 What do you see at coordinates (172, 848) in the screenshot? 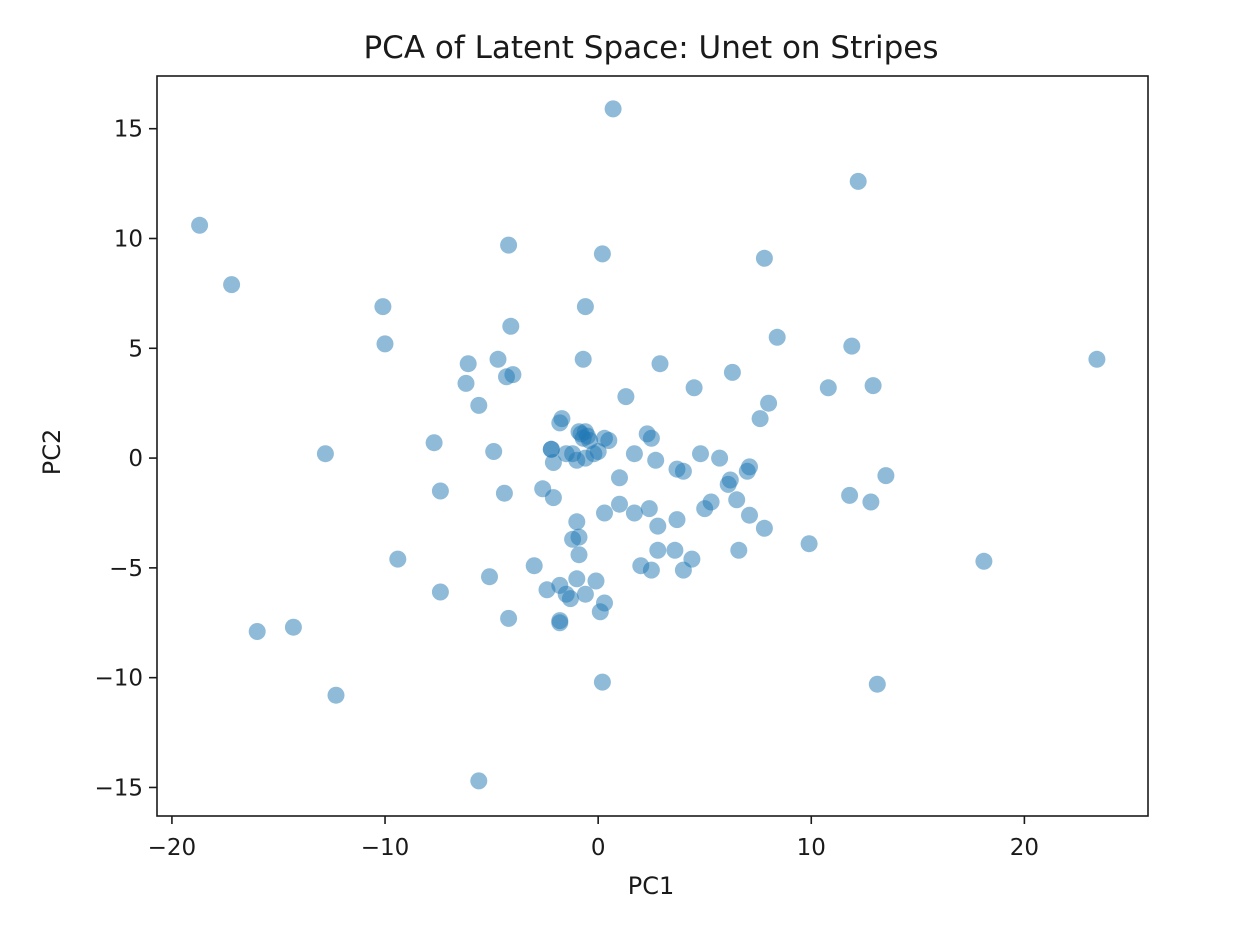
I see `x-tick-label: −20` at bounding box center [172, 848].